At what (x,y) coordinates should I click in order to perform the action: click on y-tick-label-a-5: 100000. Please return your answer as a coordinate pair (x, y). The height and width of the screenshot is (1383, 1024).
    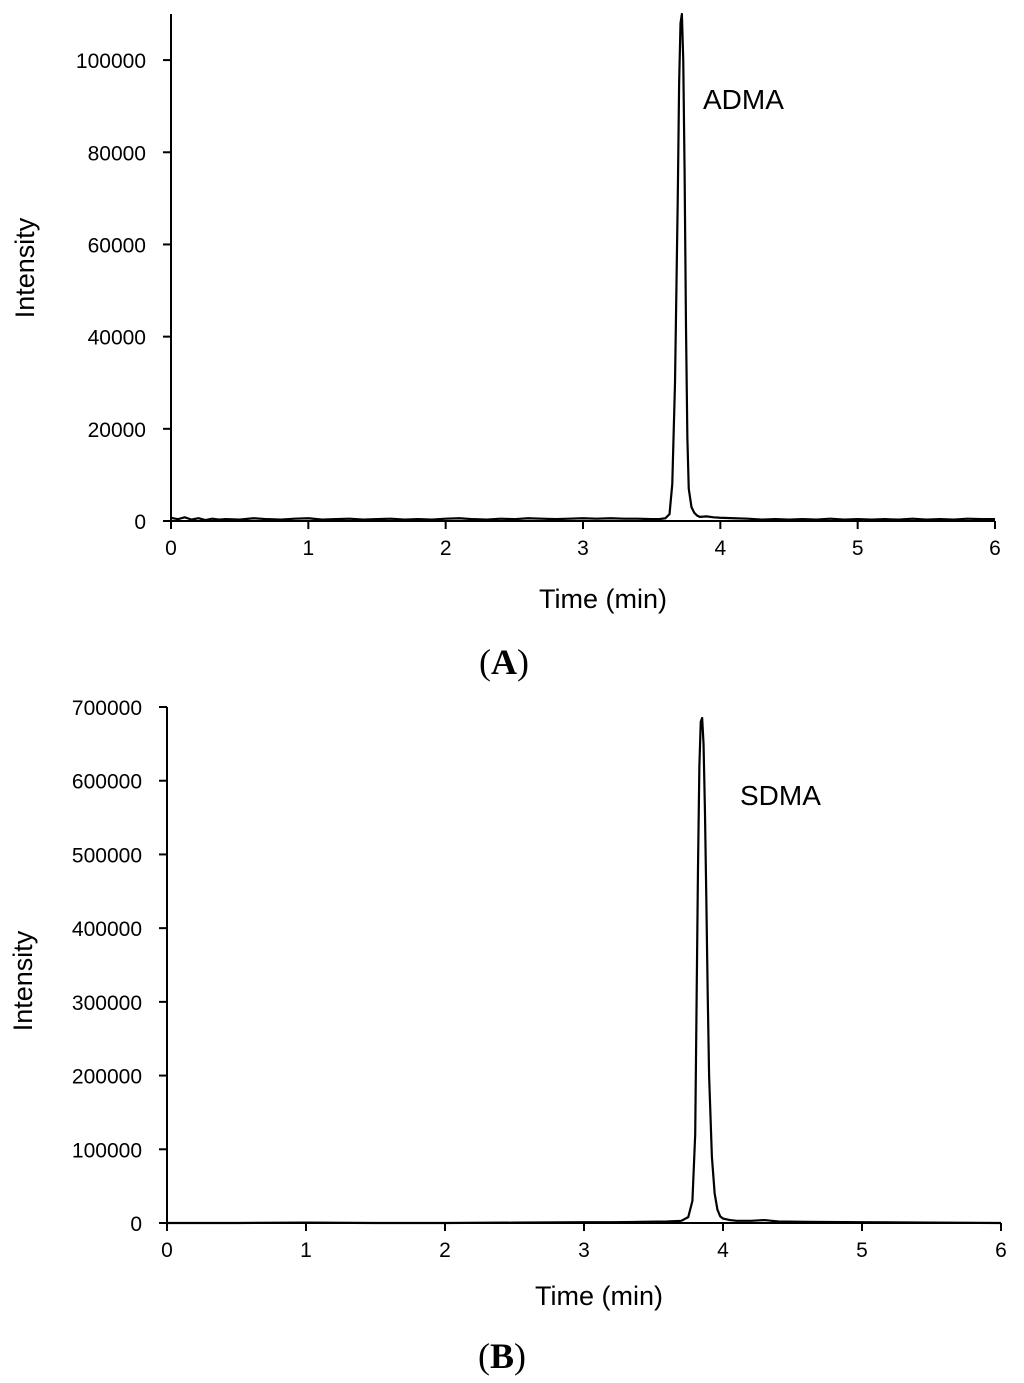
    Looking at the image, I should click on (111, 61).